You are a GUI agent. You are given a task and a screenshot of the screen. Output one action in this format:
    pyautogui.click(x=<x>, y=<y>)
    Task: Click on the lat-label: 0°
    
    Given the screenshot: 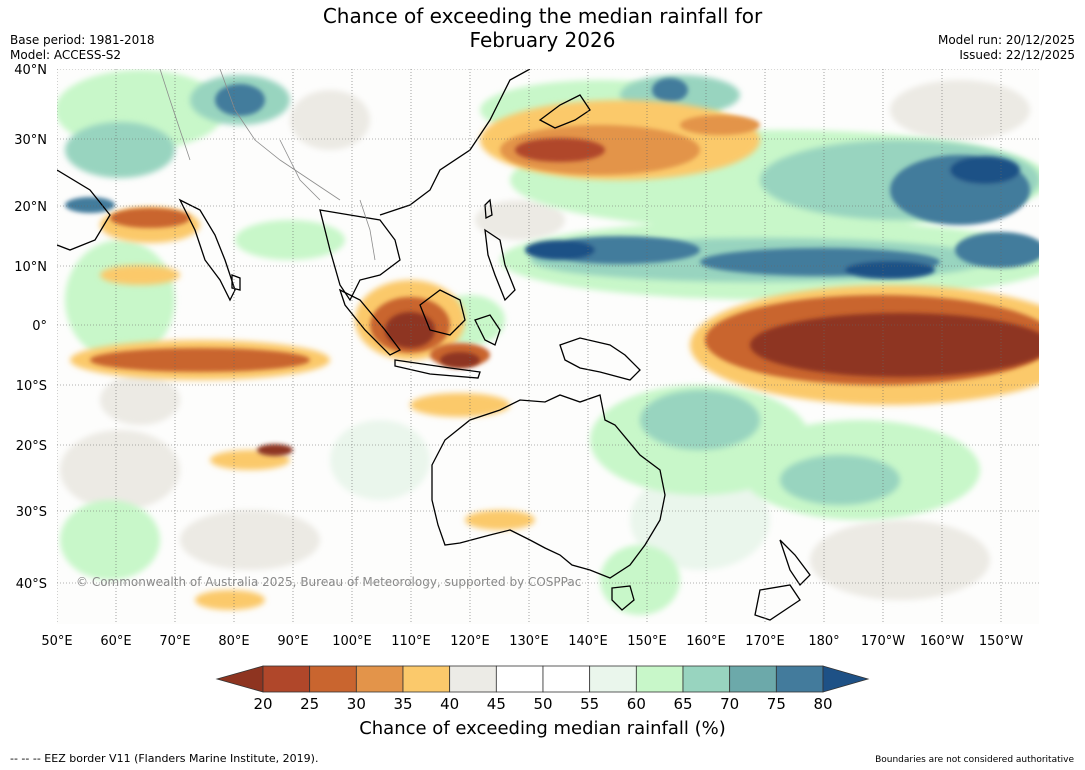 What is the action you would take?
    pyautogui.click(x=39, y=326)
    